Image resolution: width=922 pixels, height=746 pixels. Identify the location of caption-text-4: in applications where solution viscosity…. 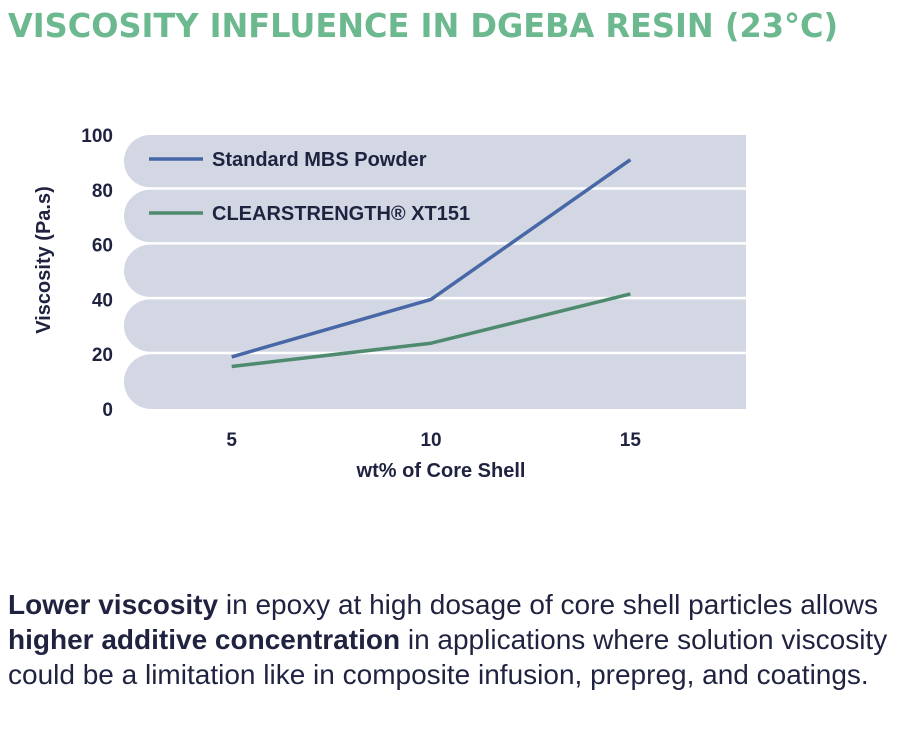
(448, 657).